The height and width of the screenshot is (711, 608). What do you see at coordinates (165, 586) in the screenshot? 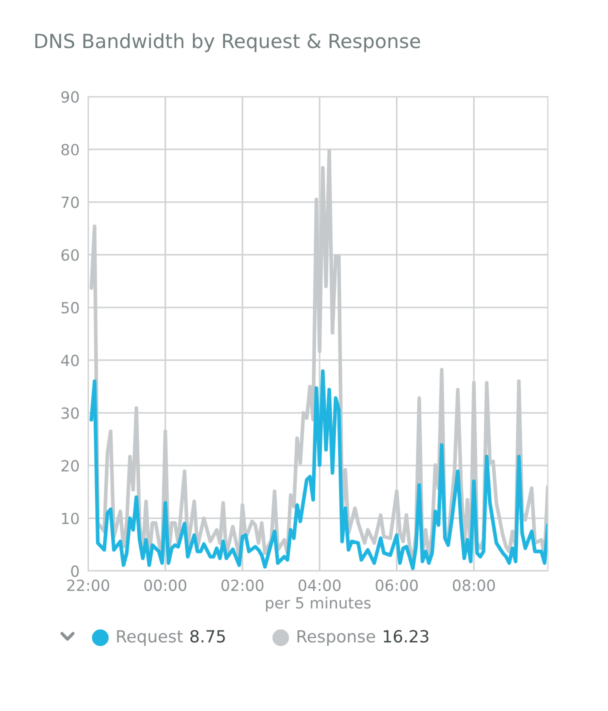
I see `x-tick-label: 00:00` at bounding box center [165, 586].